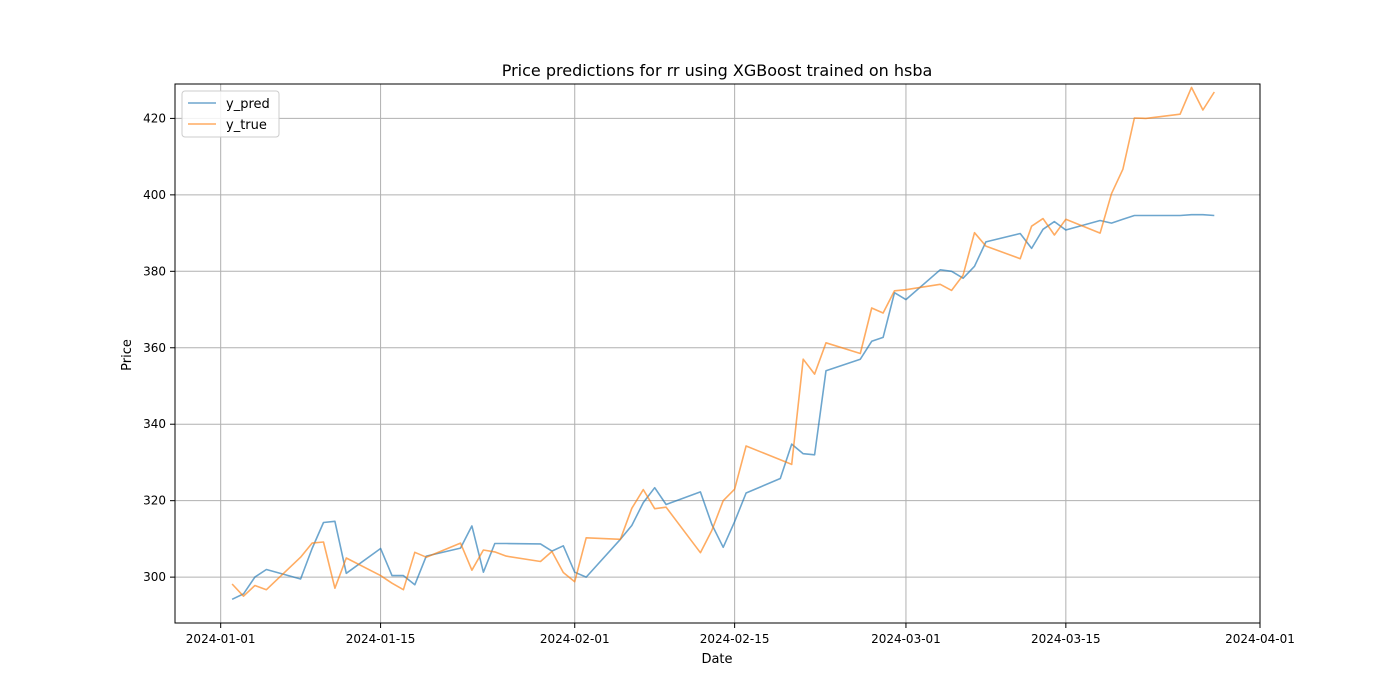 This screenshot has height=700, width=1400. I want to click on x-tick-label: 2024-01-01, so click(221, 639).